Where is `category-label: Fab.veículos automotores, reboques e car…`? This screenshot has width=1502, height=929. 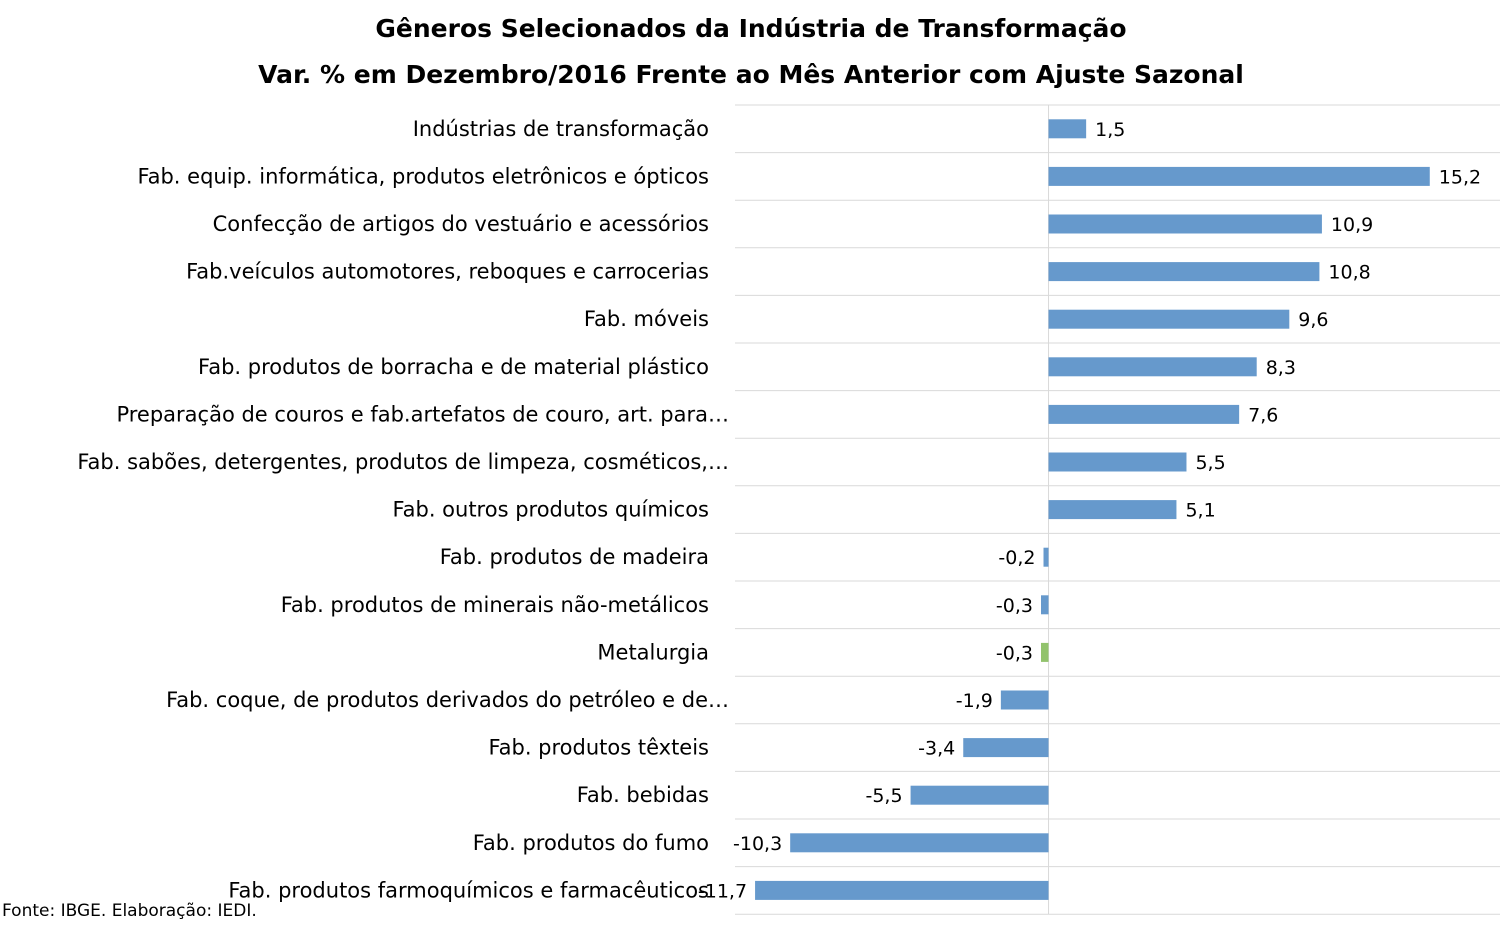 category-label: Fab.veículos automotores, reboques e car… is located at coordinates (447, 272).